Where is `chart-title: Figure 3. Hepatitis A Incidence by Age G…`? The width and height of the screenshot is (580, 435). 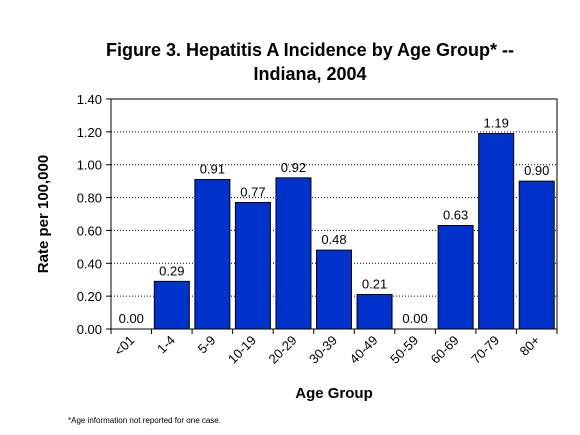 chart-title: Figure 3. Hepatitis A Incidence by Age G… is located at coordinates (310, 62).